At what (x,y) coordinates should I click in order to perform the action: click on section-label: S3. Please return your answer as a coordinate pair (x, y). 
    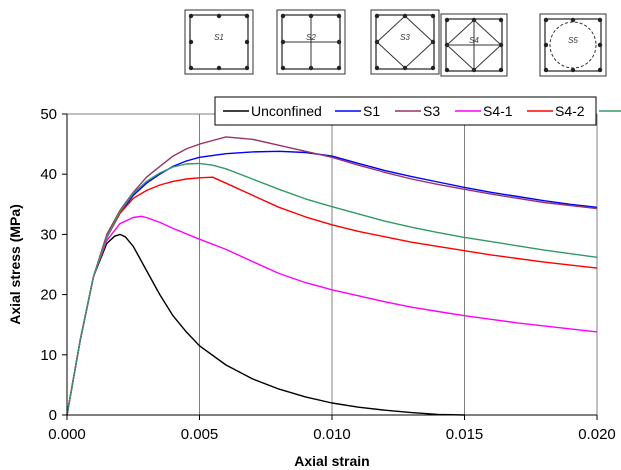
    Looking at the image, I should click on (405, 37).